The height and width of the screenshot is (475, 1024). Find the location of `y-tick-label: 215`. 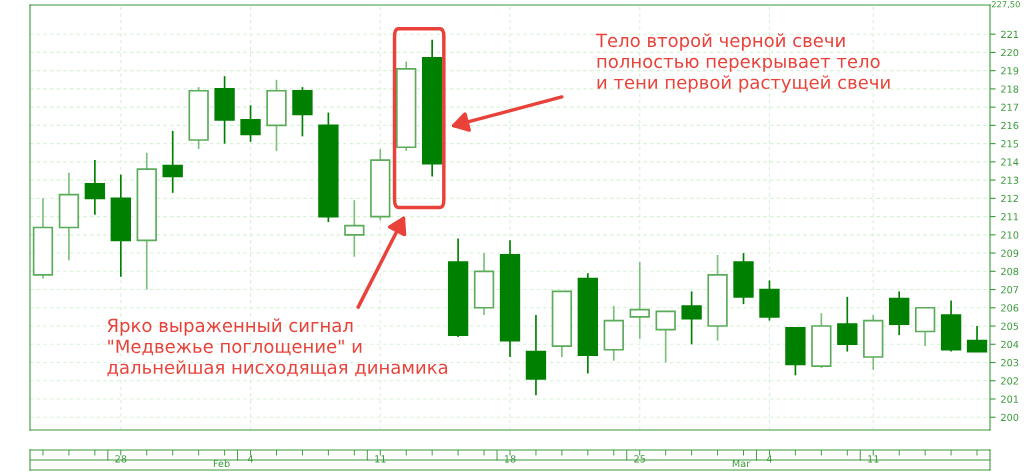

y-tick-label: 215 is located at coordinates (1010, 144).